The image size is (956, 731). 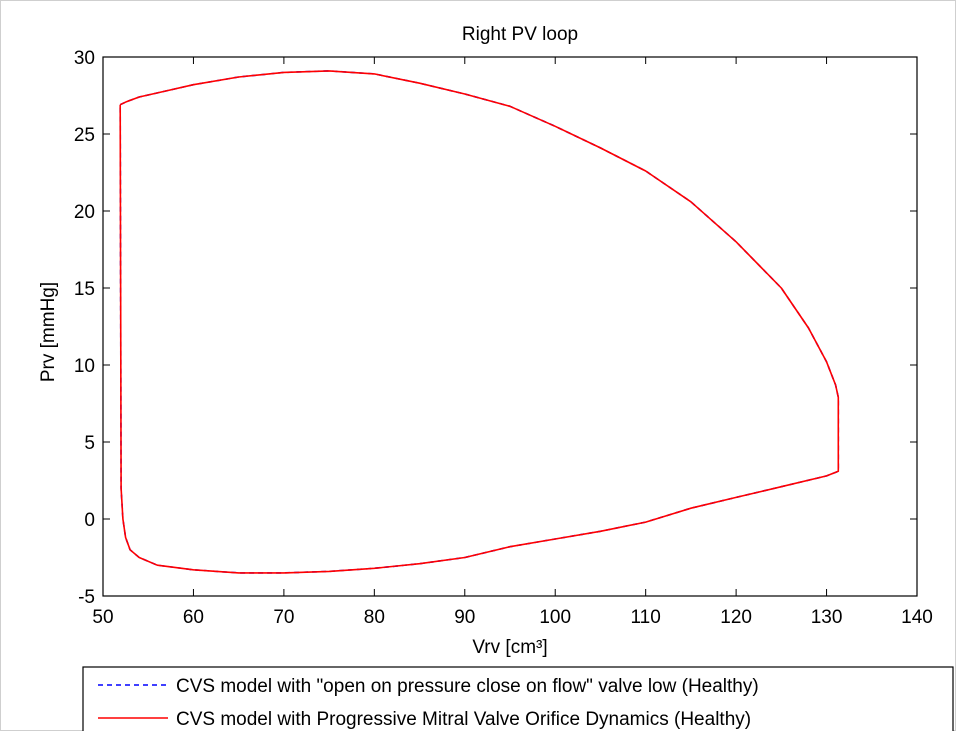 What do you see at coordinates (283, 617) in the screenshot?
I see `x-tick-label: 70` at bounding box center [283, 617].